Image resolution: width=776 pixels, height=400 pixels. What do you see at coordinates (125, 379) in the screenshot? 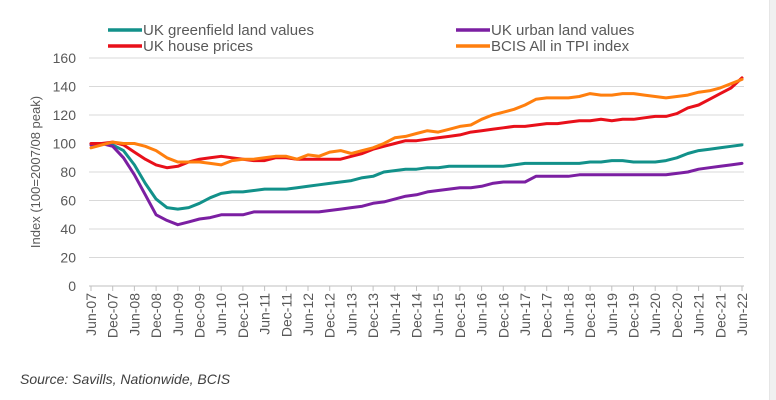
I see `source-note: Source: Savills, Nationwide, BCIS` at bounding box center [125, 379].